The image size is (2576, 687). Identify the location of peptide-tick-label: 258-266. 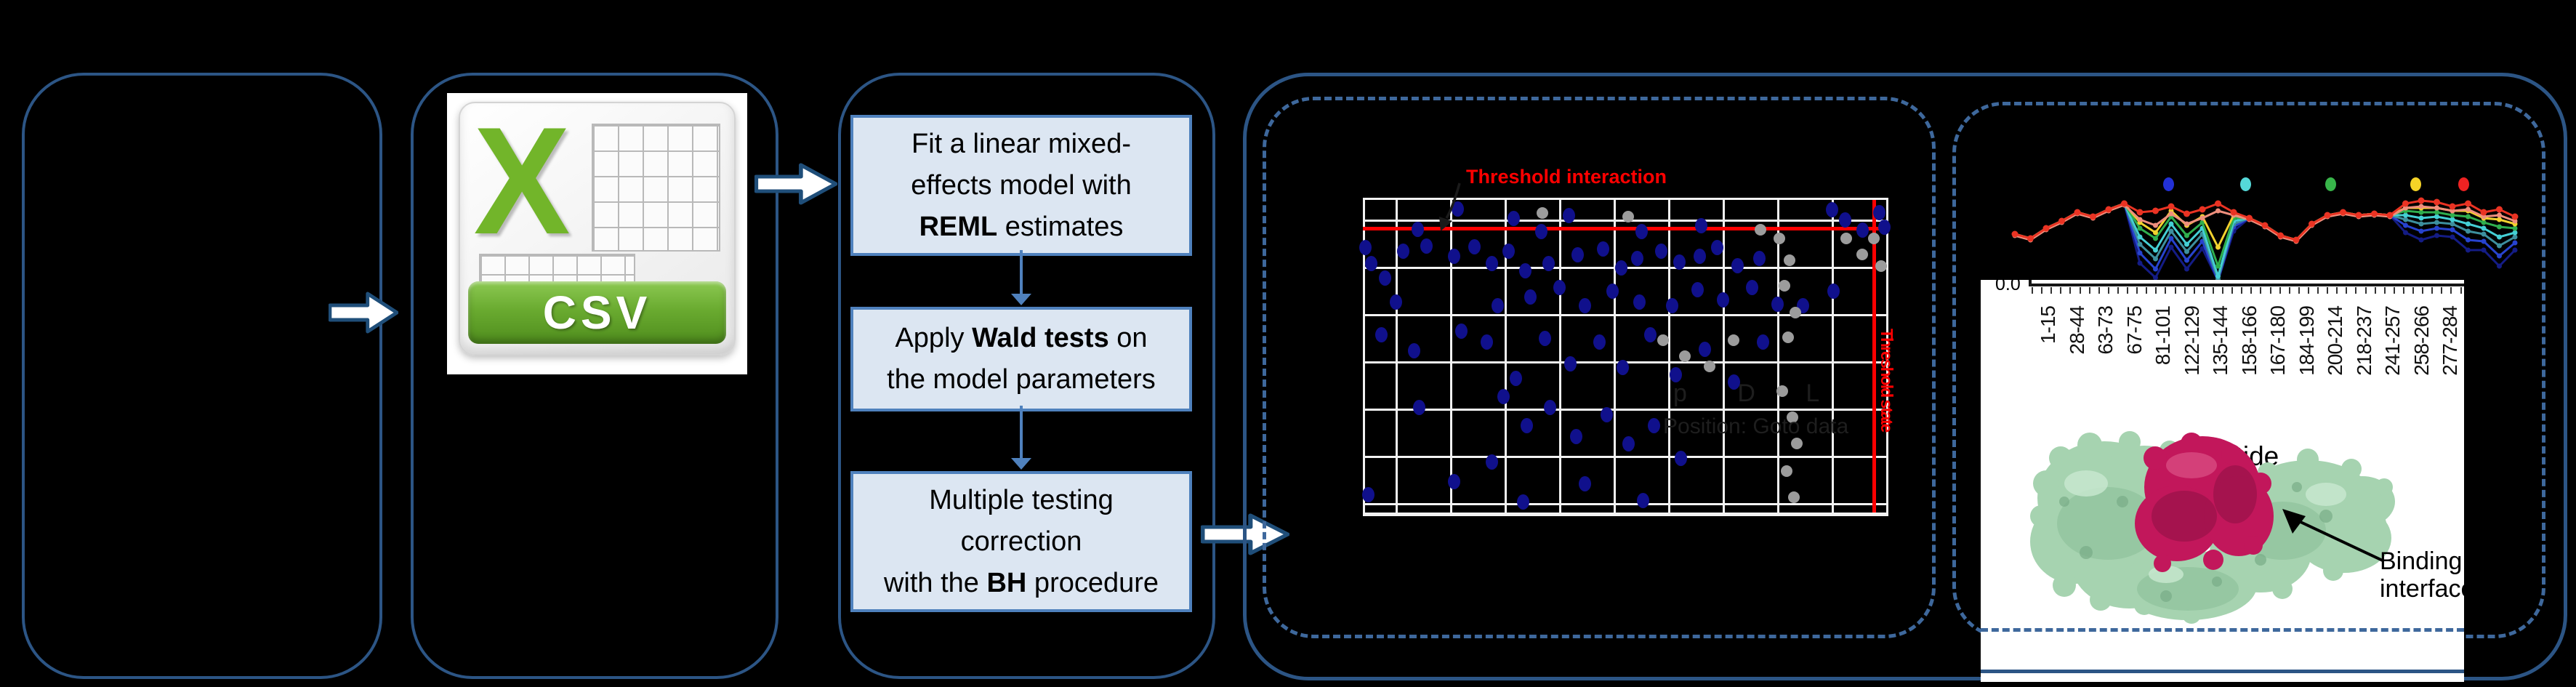
(2421, 341).